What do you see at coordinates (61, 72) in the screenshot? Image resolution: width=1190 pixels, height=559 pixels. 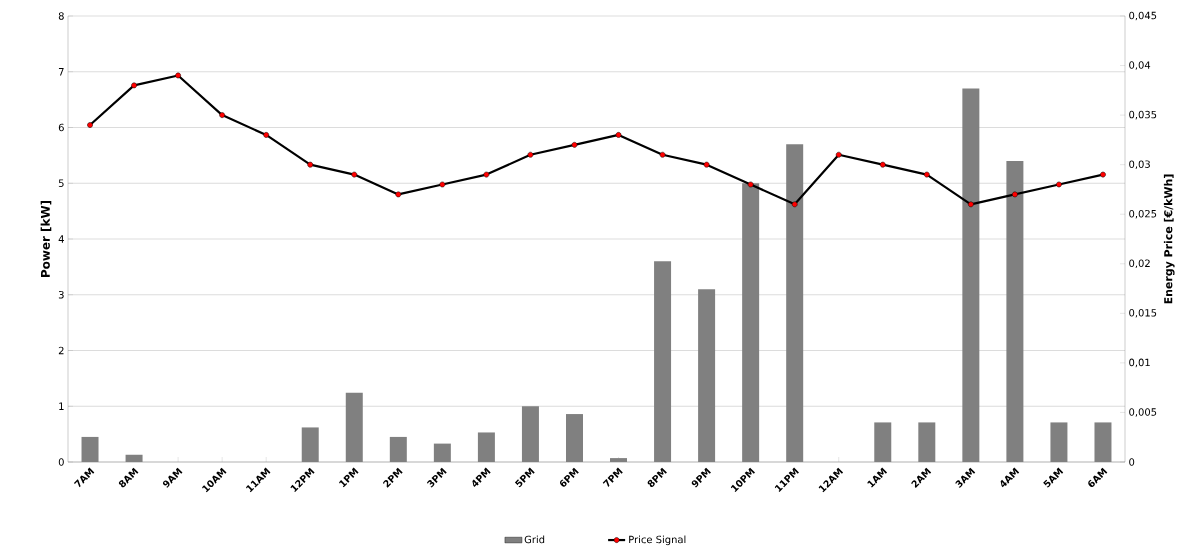 I see `y-tick-label: 7` at bounding box center [61, 72].